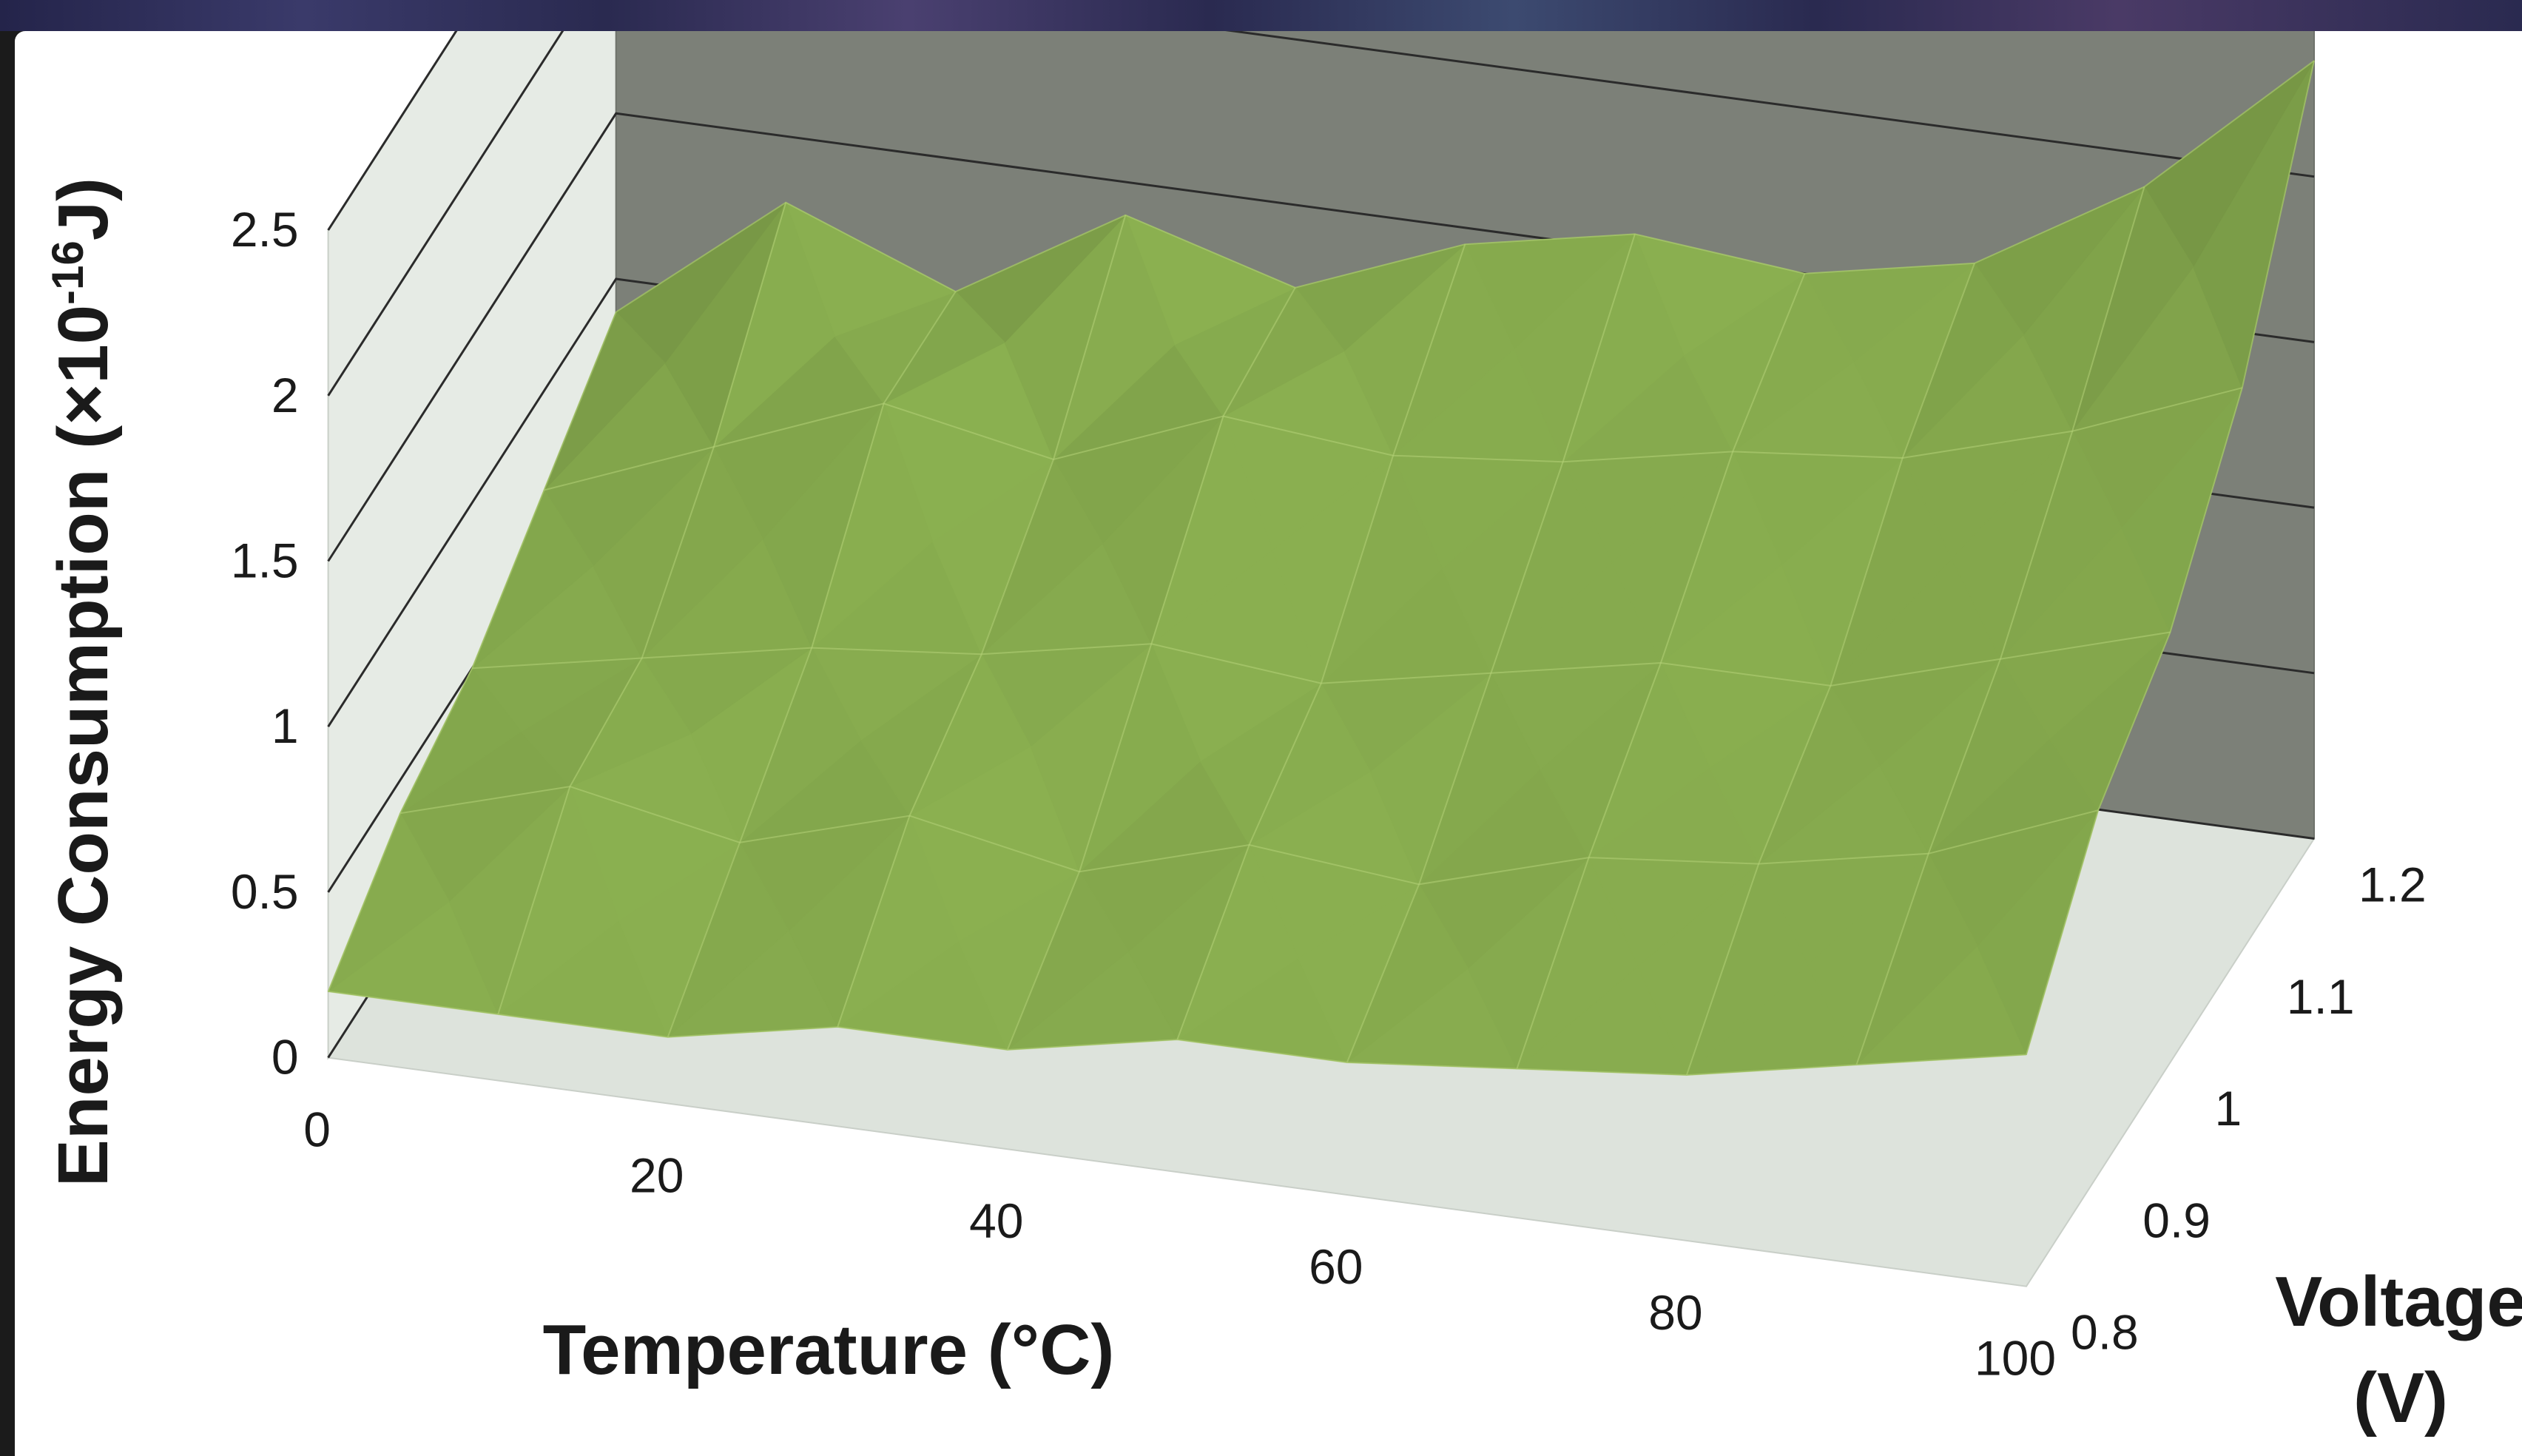 This screenshot has height=1456, width=2522. I want to click on x-tick-label: 100, so click(2016, 1358).